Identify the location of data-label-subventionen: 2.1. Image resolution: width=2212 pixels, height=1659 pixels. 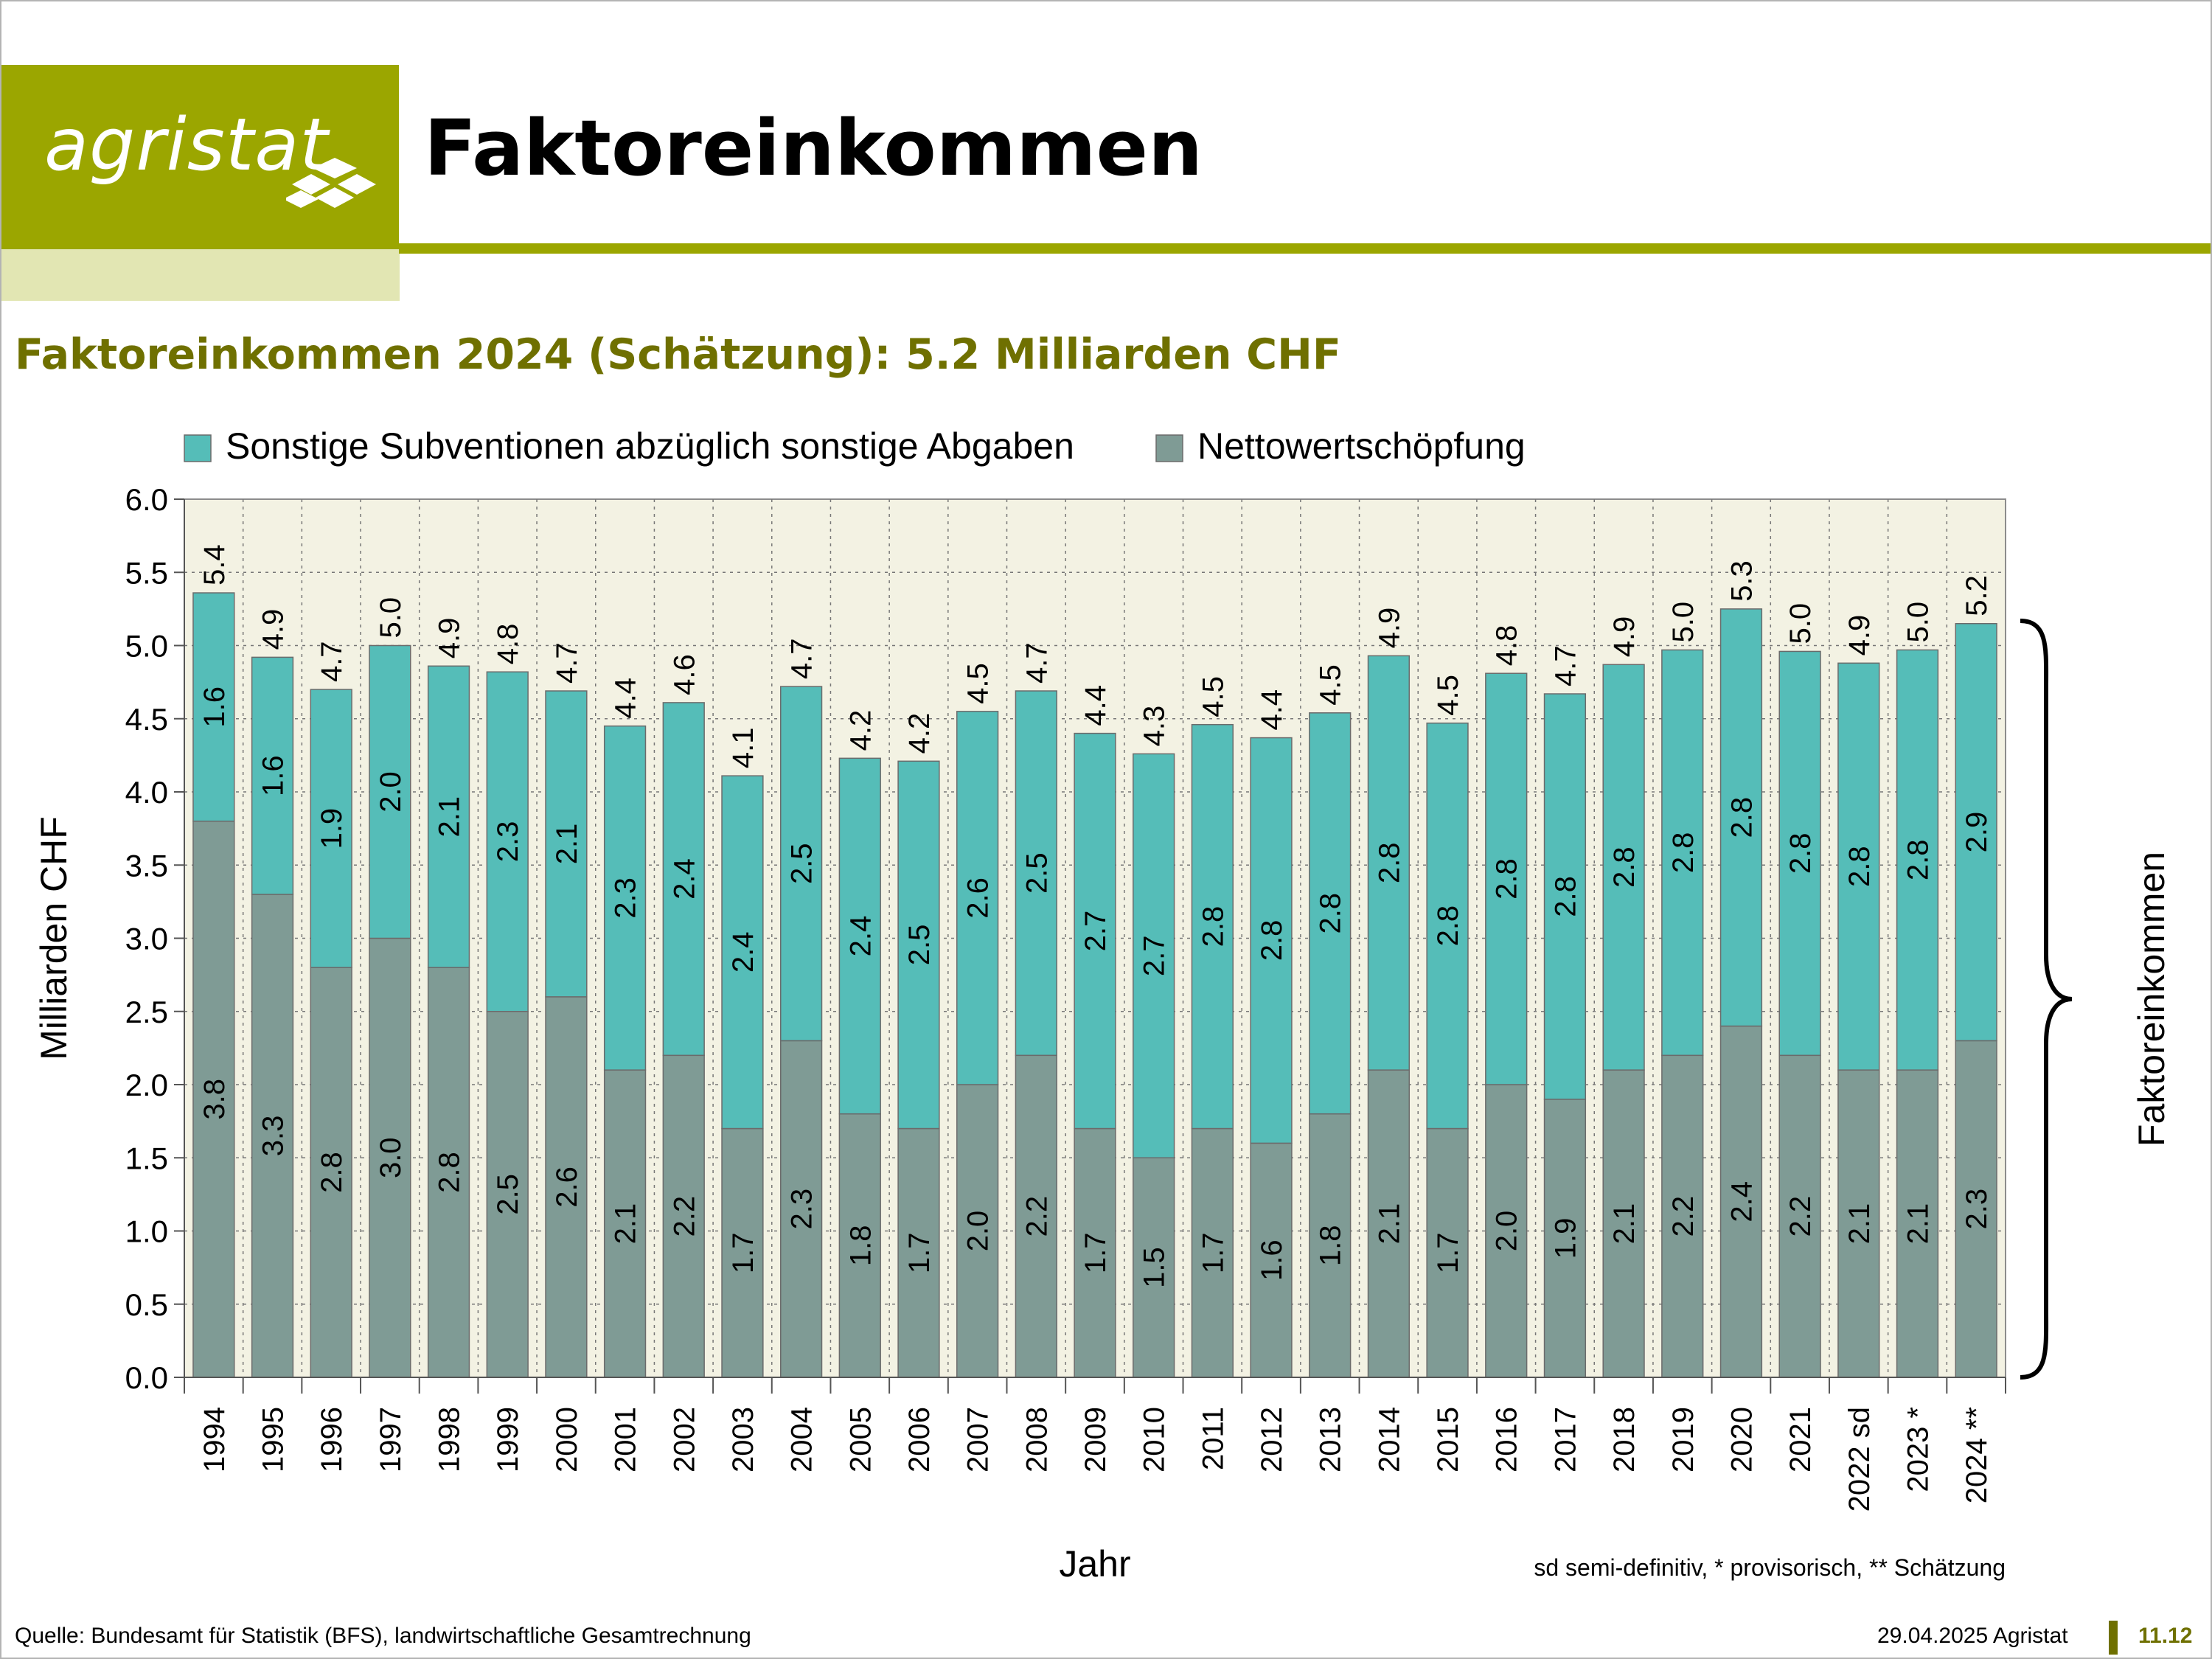
(567, 844).